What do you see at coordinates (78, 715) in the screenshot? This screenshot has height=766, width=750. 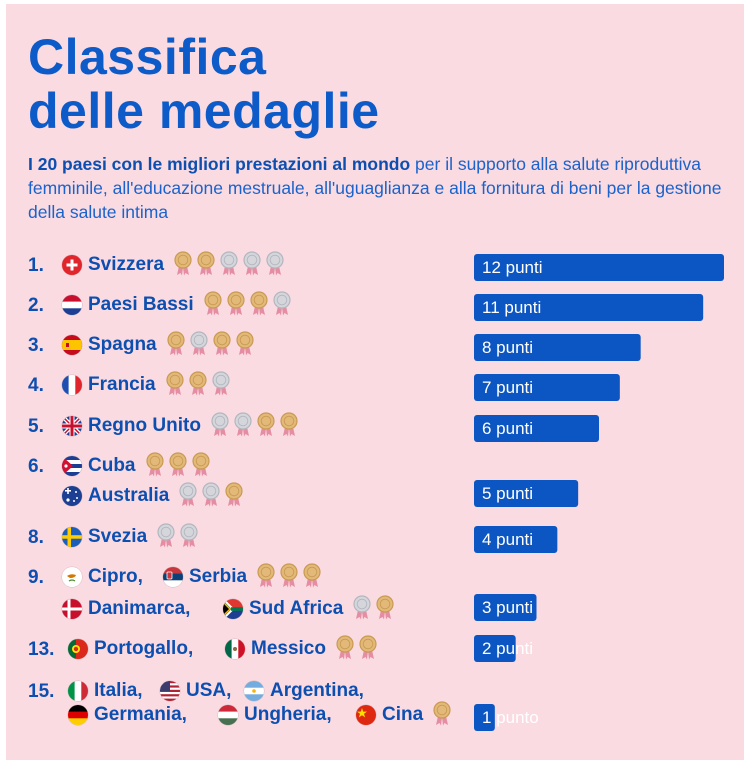 I see `germany-flag-icon` at bounding box center [78, 715].